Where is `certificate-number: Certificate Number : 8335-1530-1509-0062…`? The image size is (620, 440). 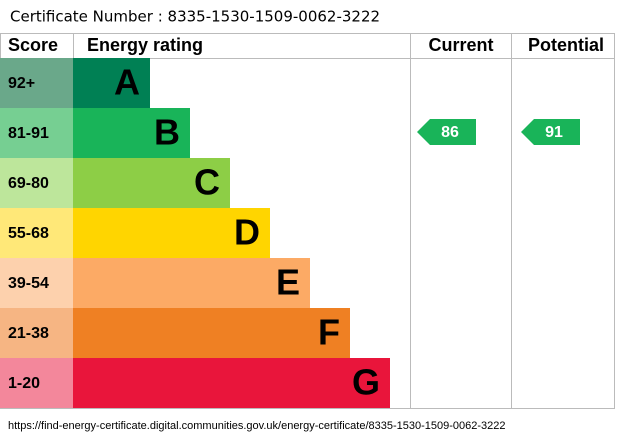 certificate-number: Certificate Number : 8335-1530-1509-0062… is located at coordinates (195, 17).